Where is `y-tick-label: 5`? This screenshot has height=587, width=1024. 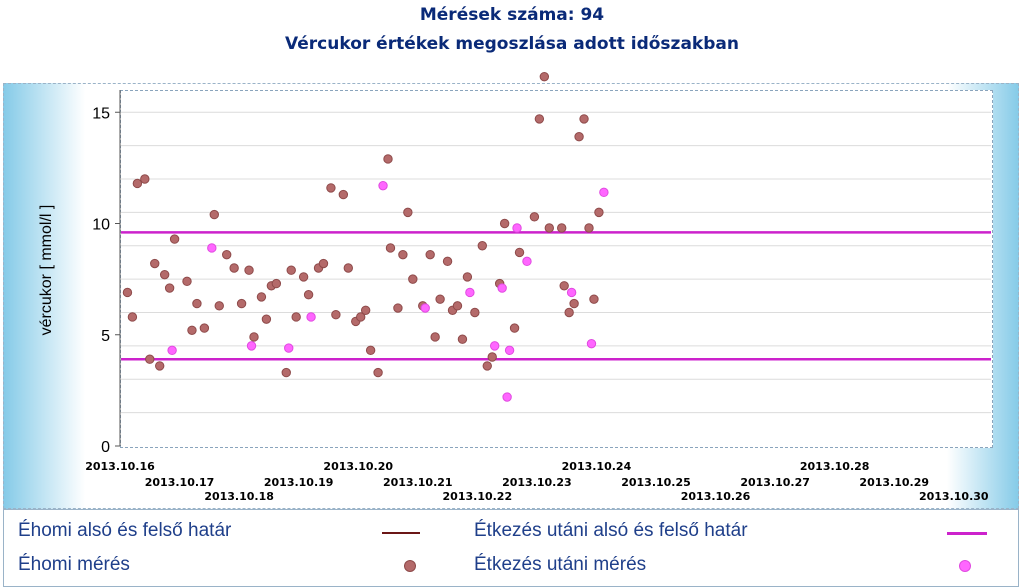 y-tick-label: 5 is located at coordinates (105, 336).